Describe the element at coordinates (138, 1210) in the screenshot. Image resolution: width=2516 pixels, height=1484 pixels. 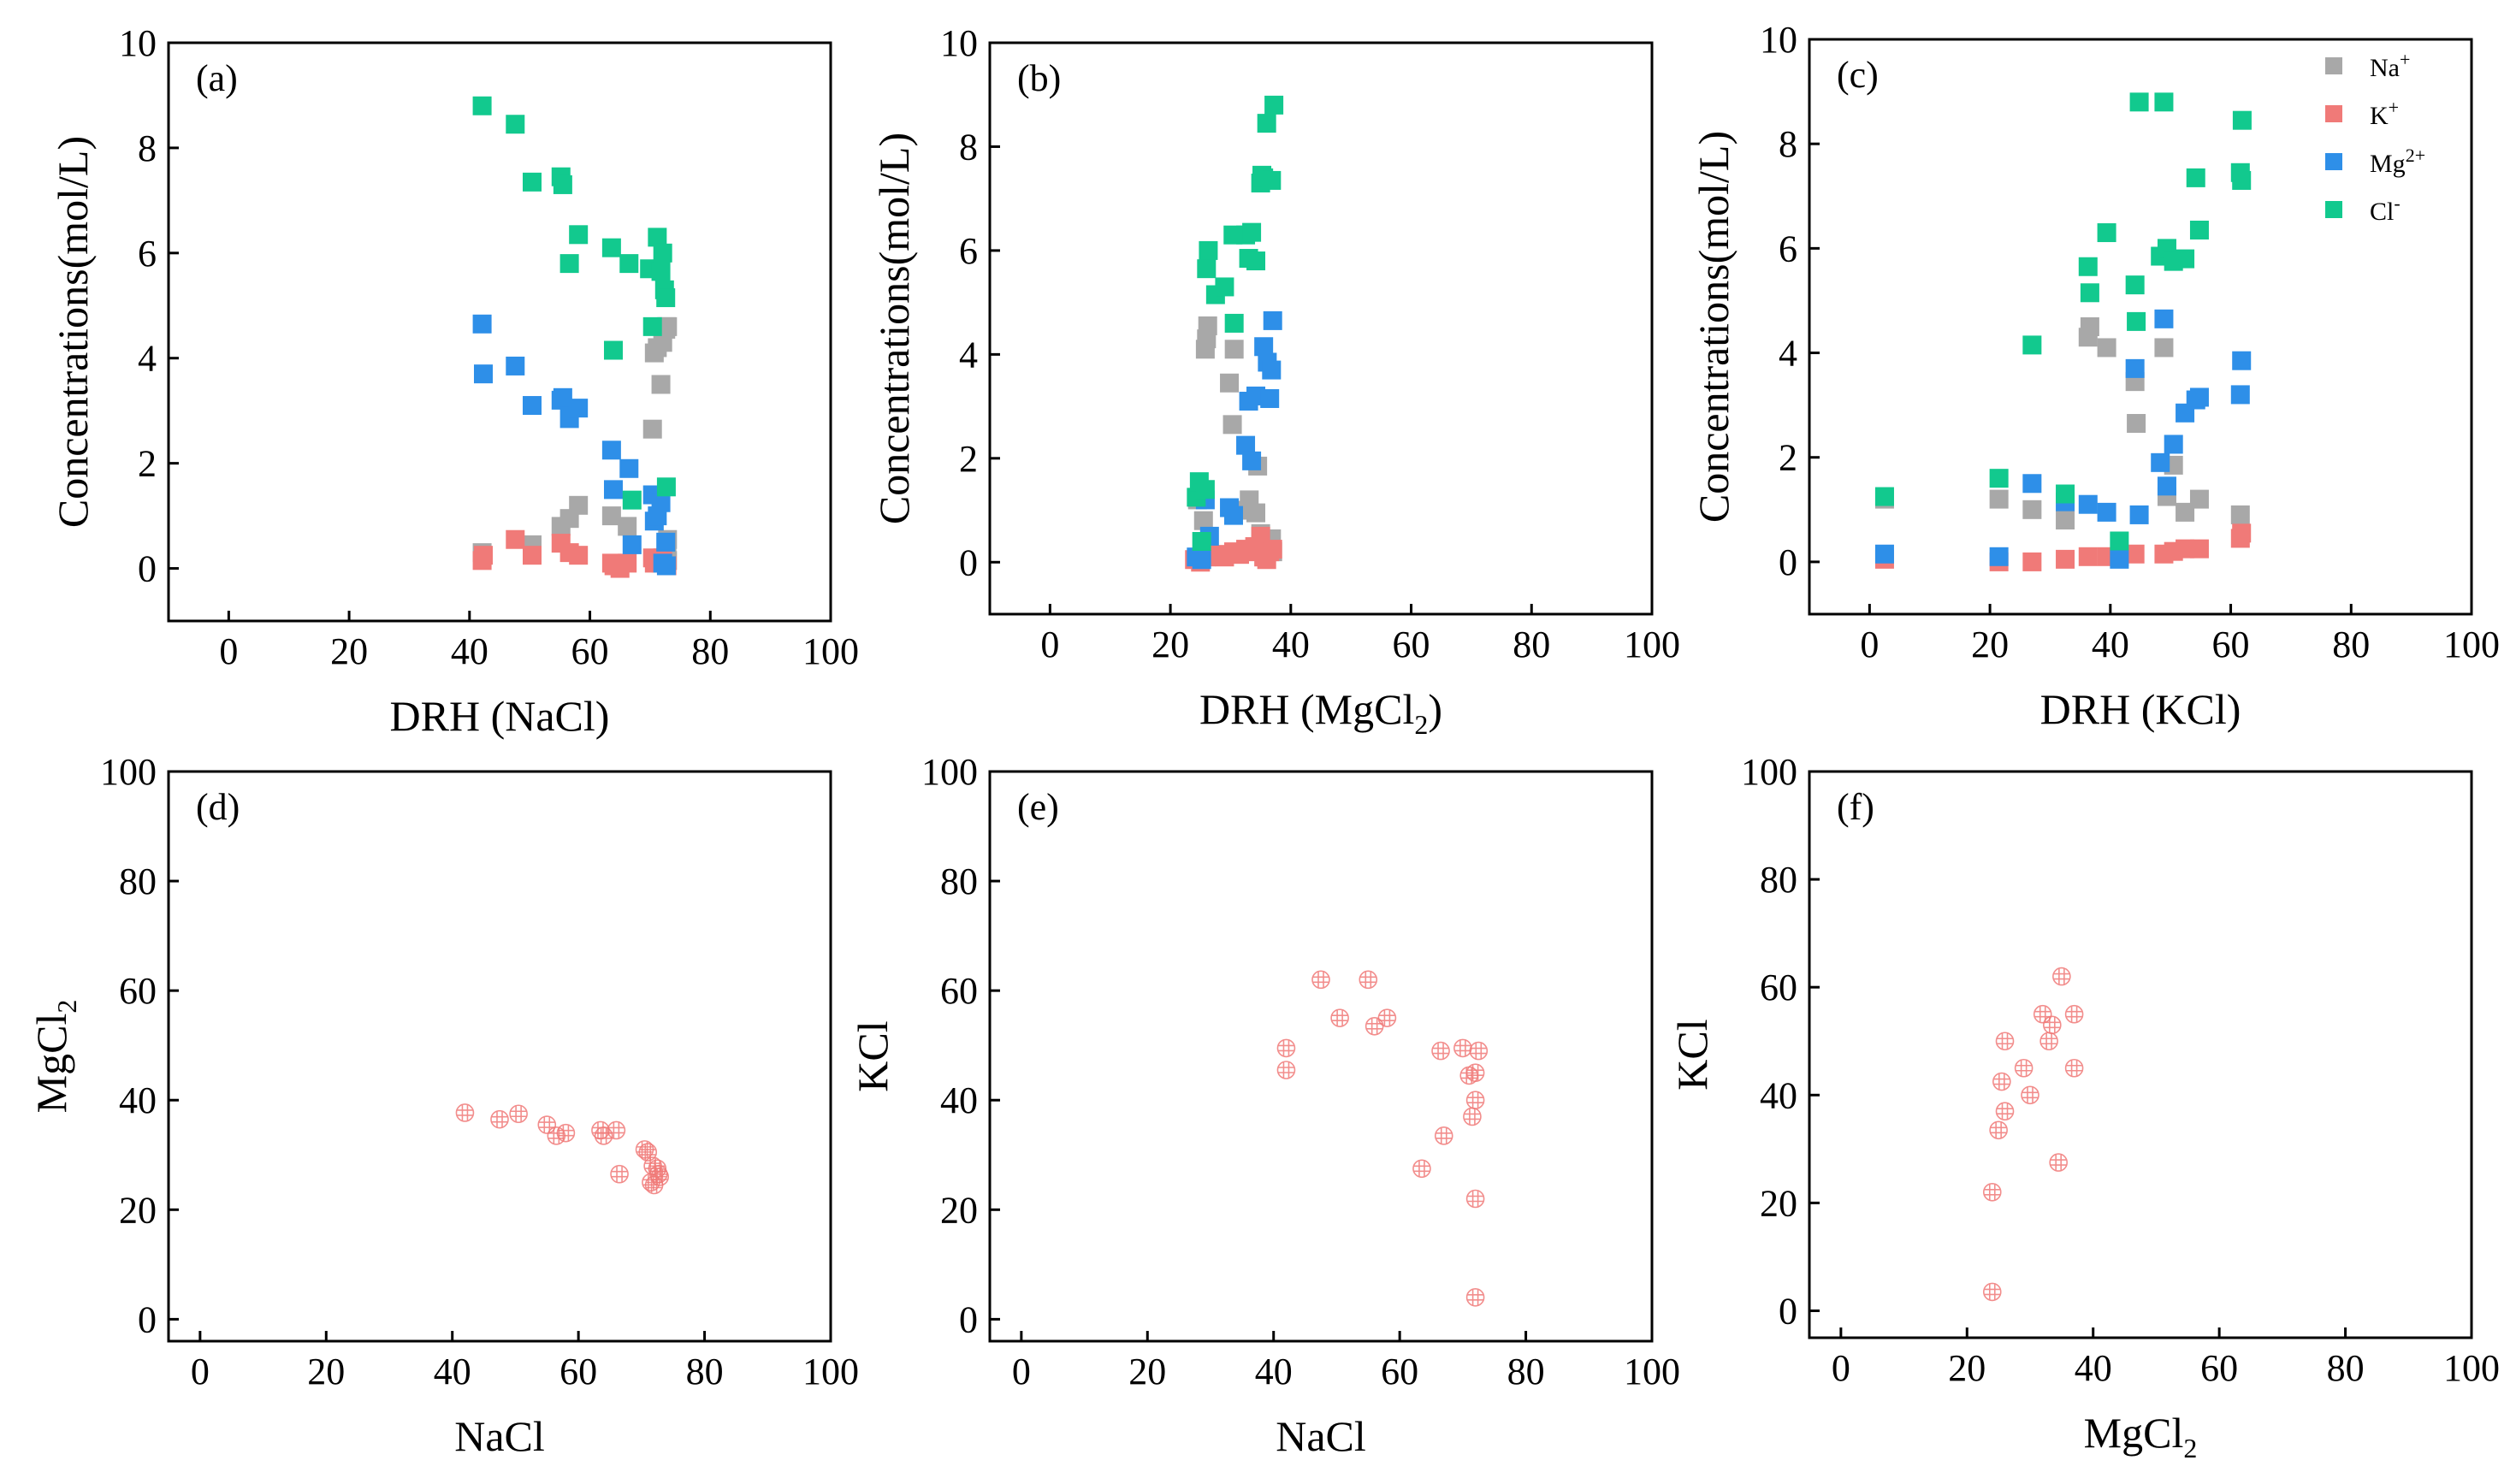
I see `y-tick-label: 20` at that location.